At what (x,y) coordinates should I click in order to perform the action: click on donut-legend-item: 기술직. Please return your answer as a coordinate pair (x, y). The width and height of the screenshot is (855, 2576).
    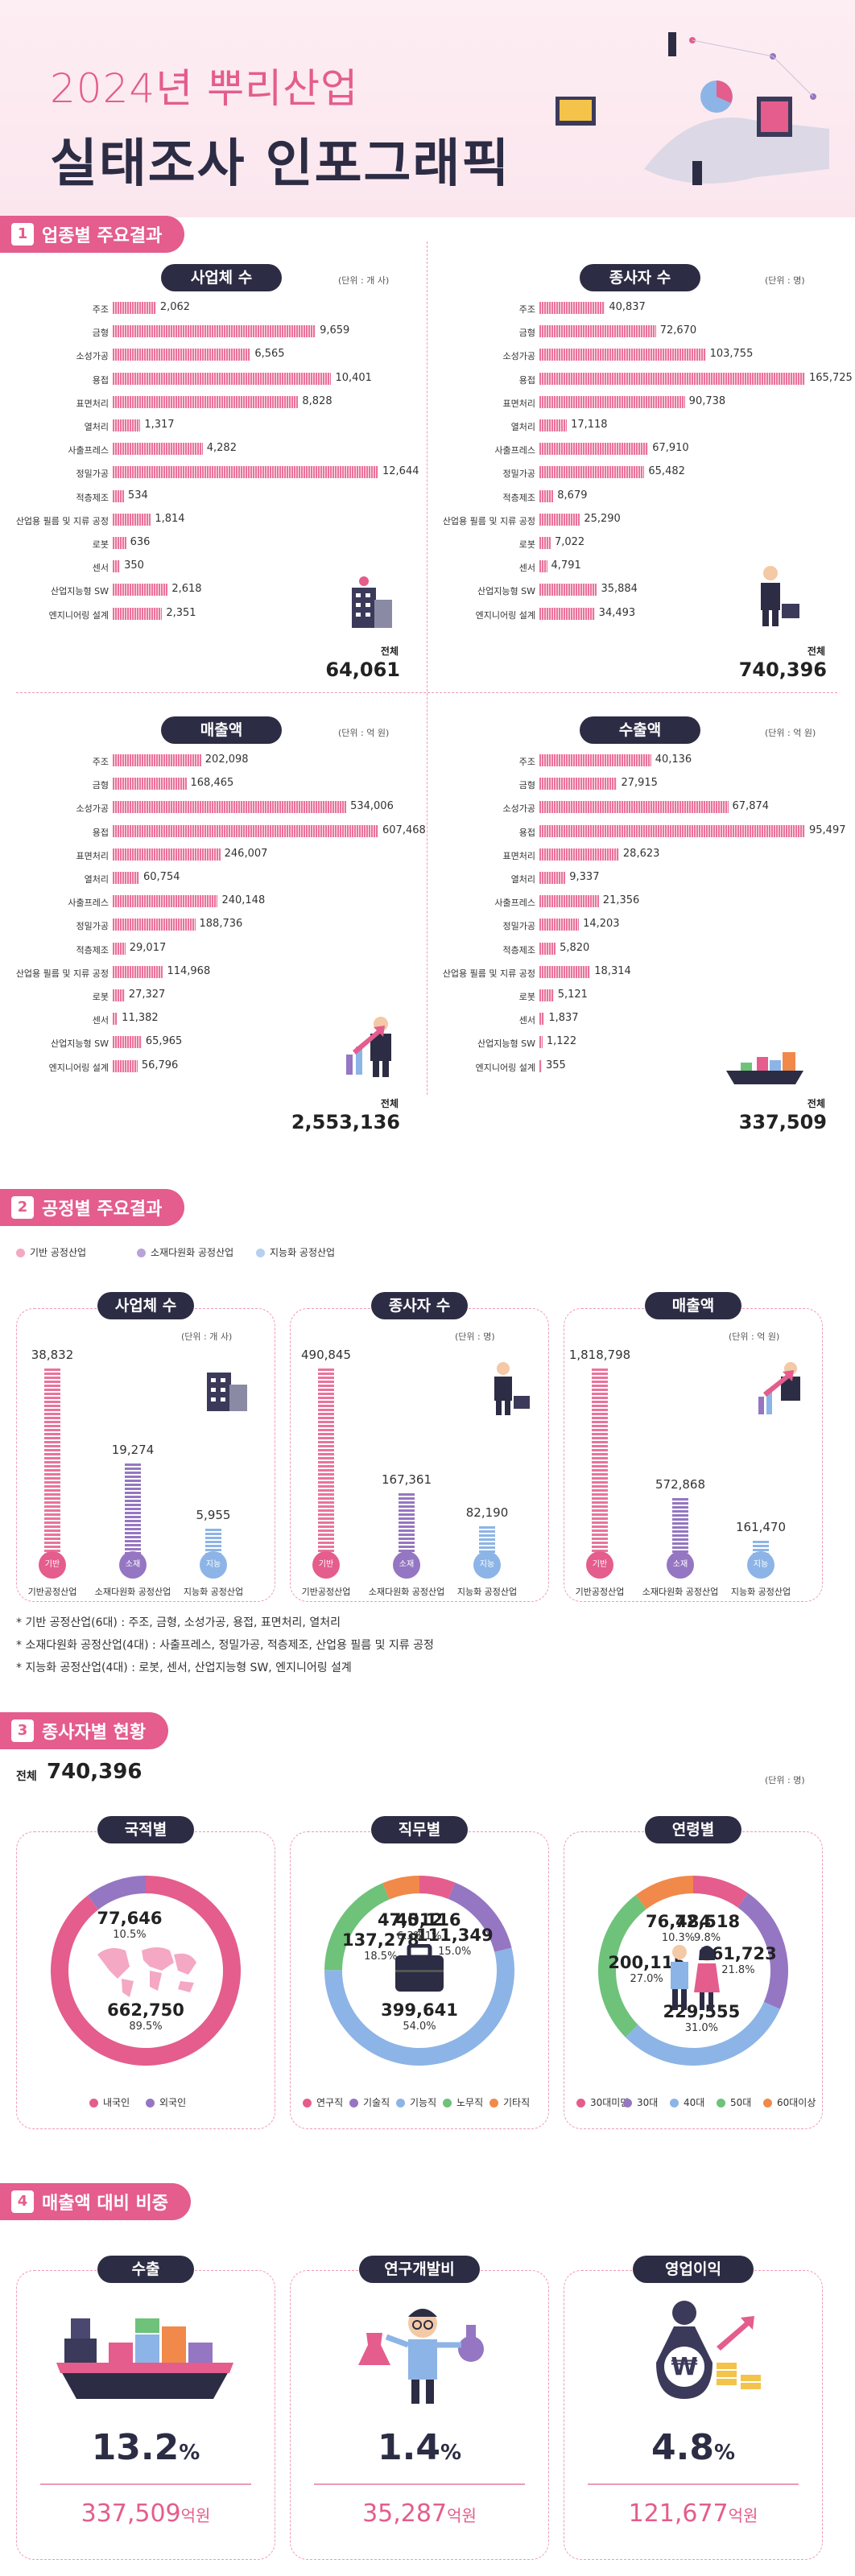
    Looking at the image, I should click on (369, 2102).